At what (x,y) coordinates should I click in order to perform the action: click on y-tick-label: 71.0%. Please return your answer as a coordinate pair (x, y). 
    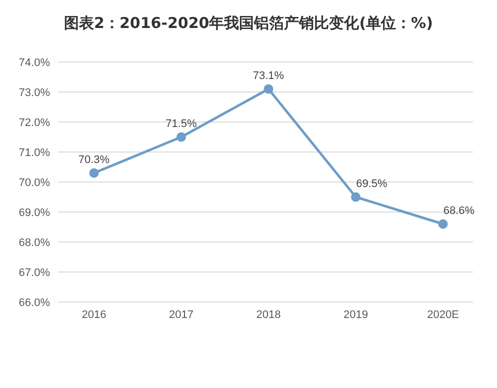
    Looking at the image, I should click on (34, 152).